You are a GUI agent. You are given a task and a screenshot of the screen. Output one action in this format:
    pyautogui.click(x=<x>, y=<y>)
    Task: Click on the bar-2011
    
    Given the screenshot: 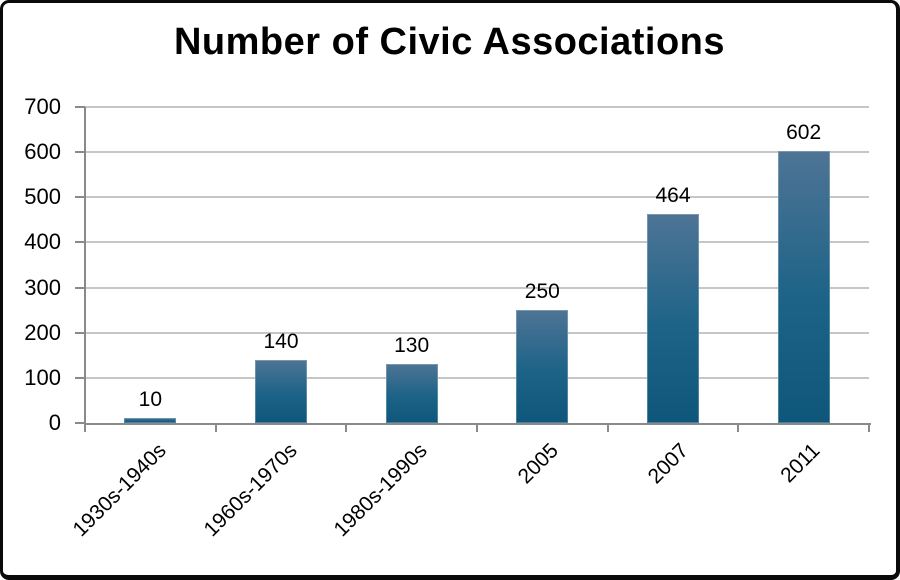 What is the action you would take?
    pyautogui.click(x=803, y=287)
    